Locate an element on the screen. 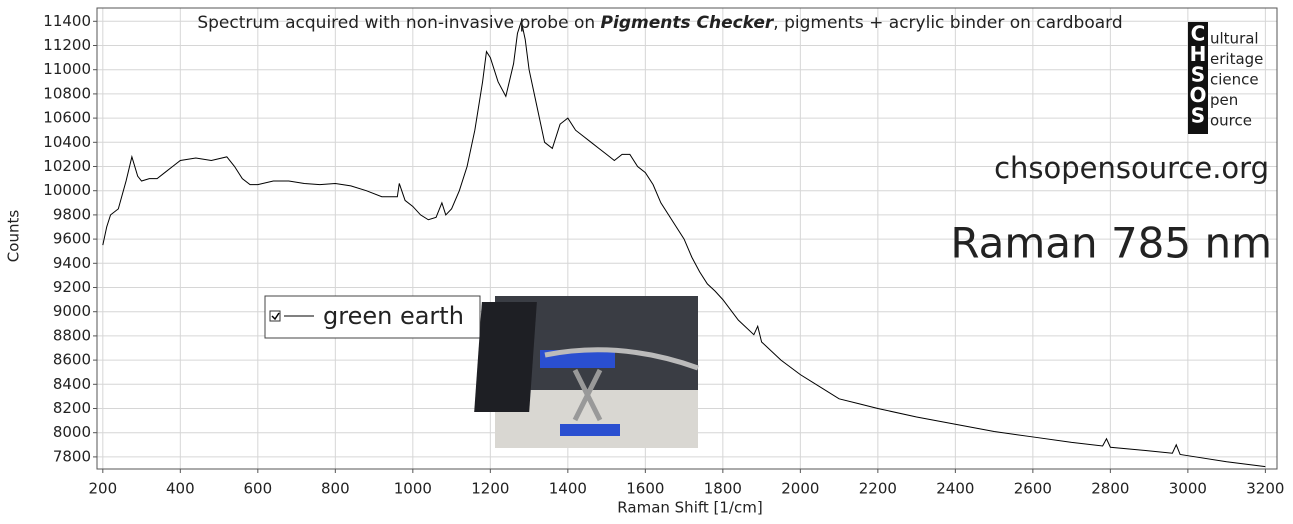 This screenshot has width=1293, height=524. y-tick-label: 7800 is located at coordinates (72, 456).